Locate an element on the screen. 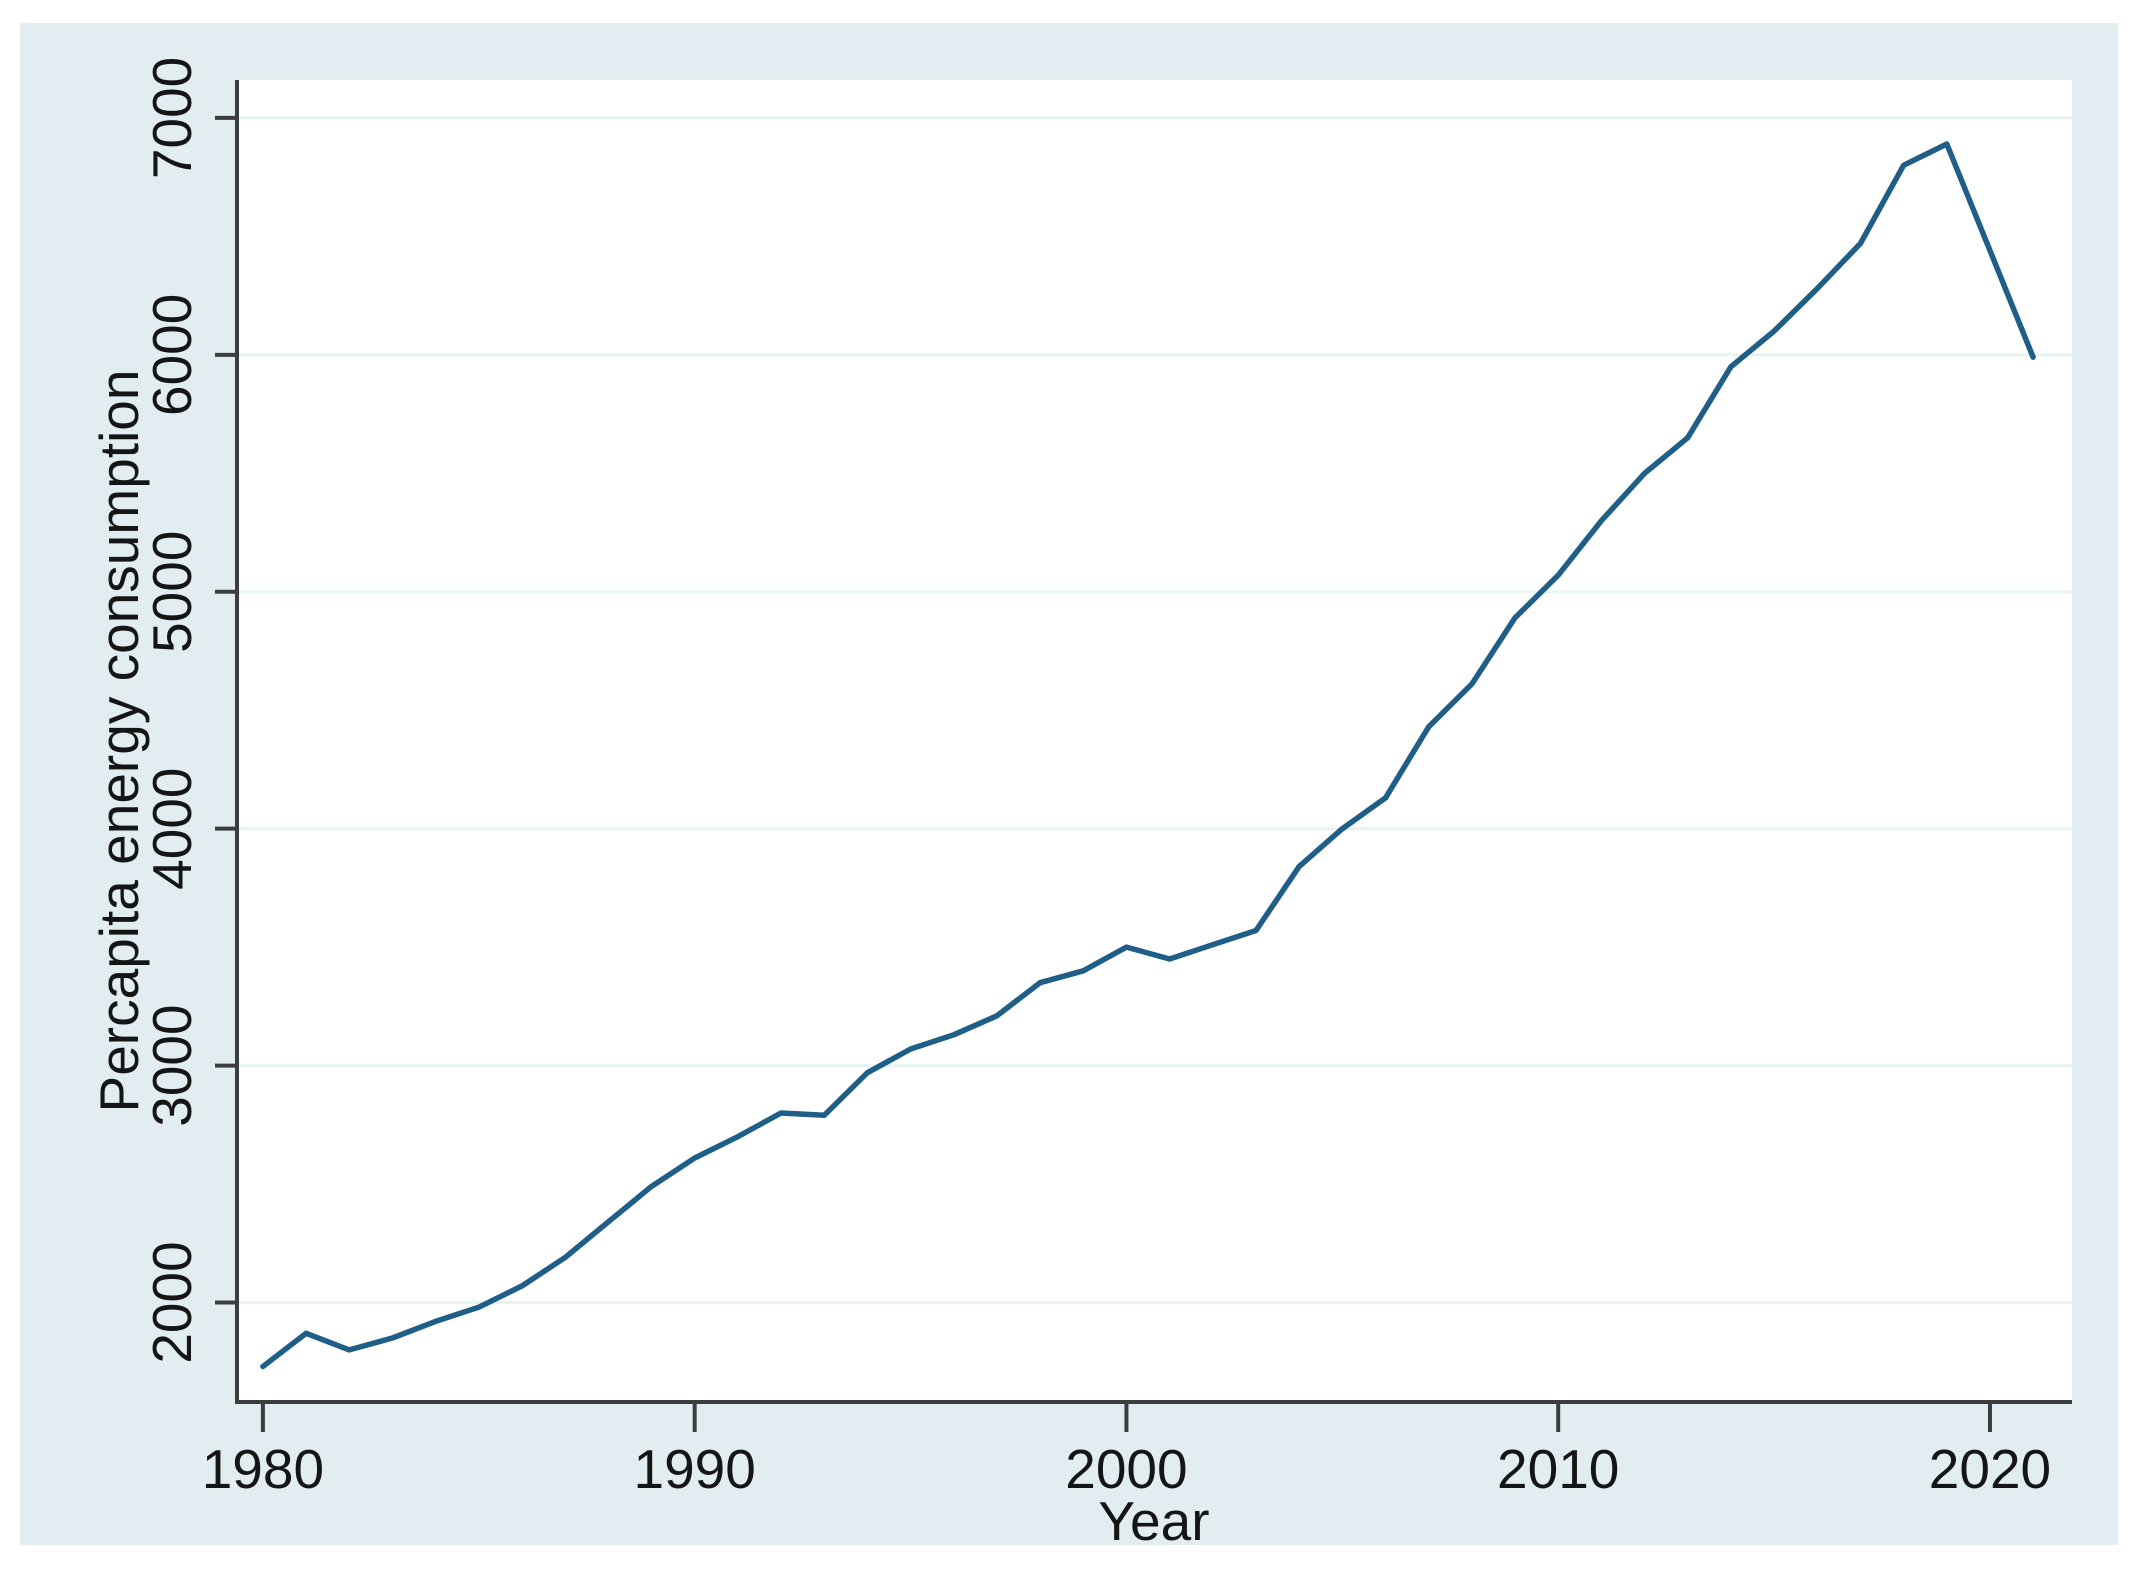  y-tick-label: 6000 is located at coordinates (172, 355).